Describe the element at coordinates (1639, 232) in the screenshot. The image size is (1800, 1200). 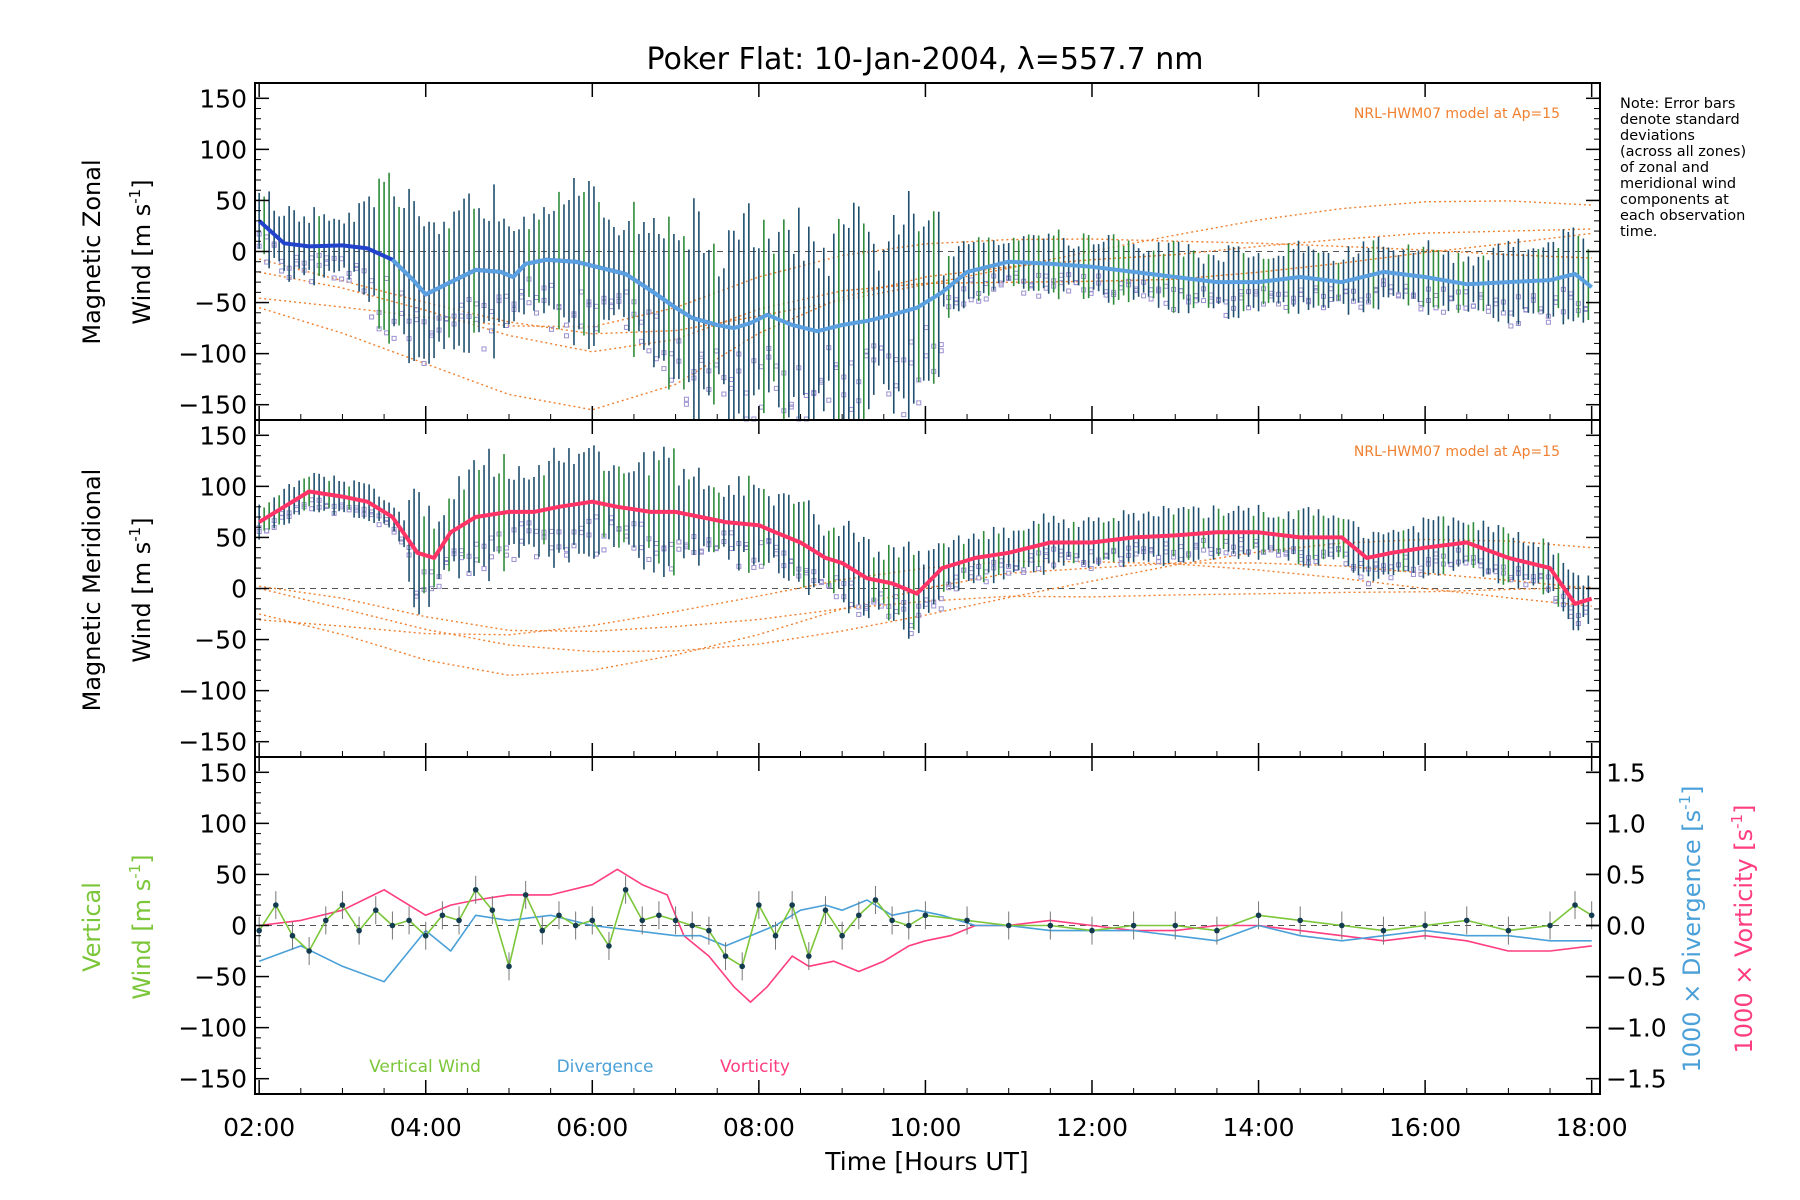
I see `note-line: time.` at that location.